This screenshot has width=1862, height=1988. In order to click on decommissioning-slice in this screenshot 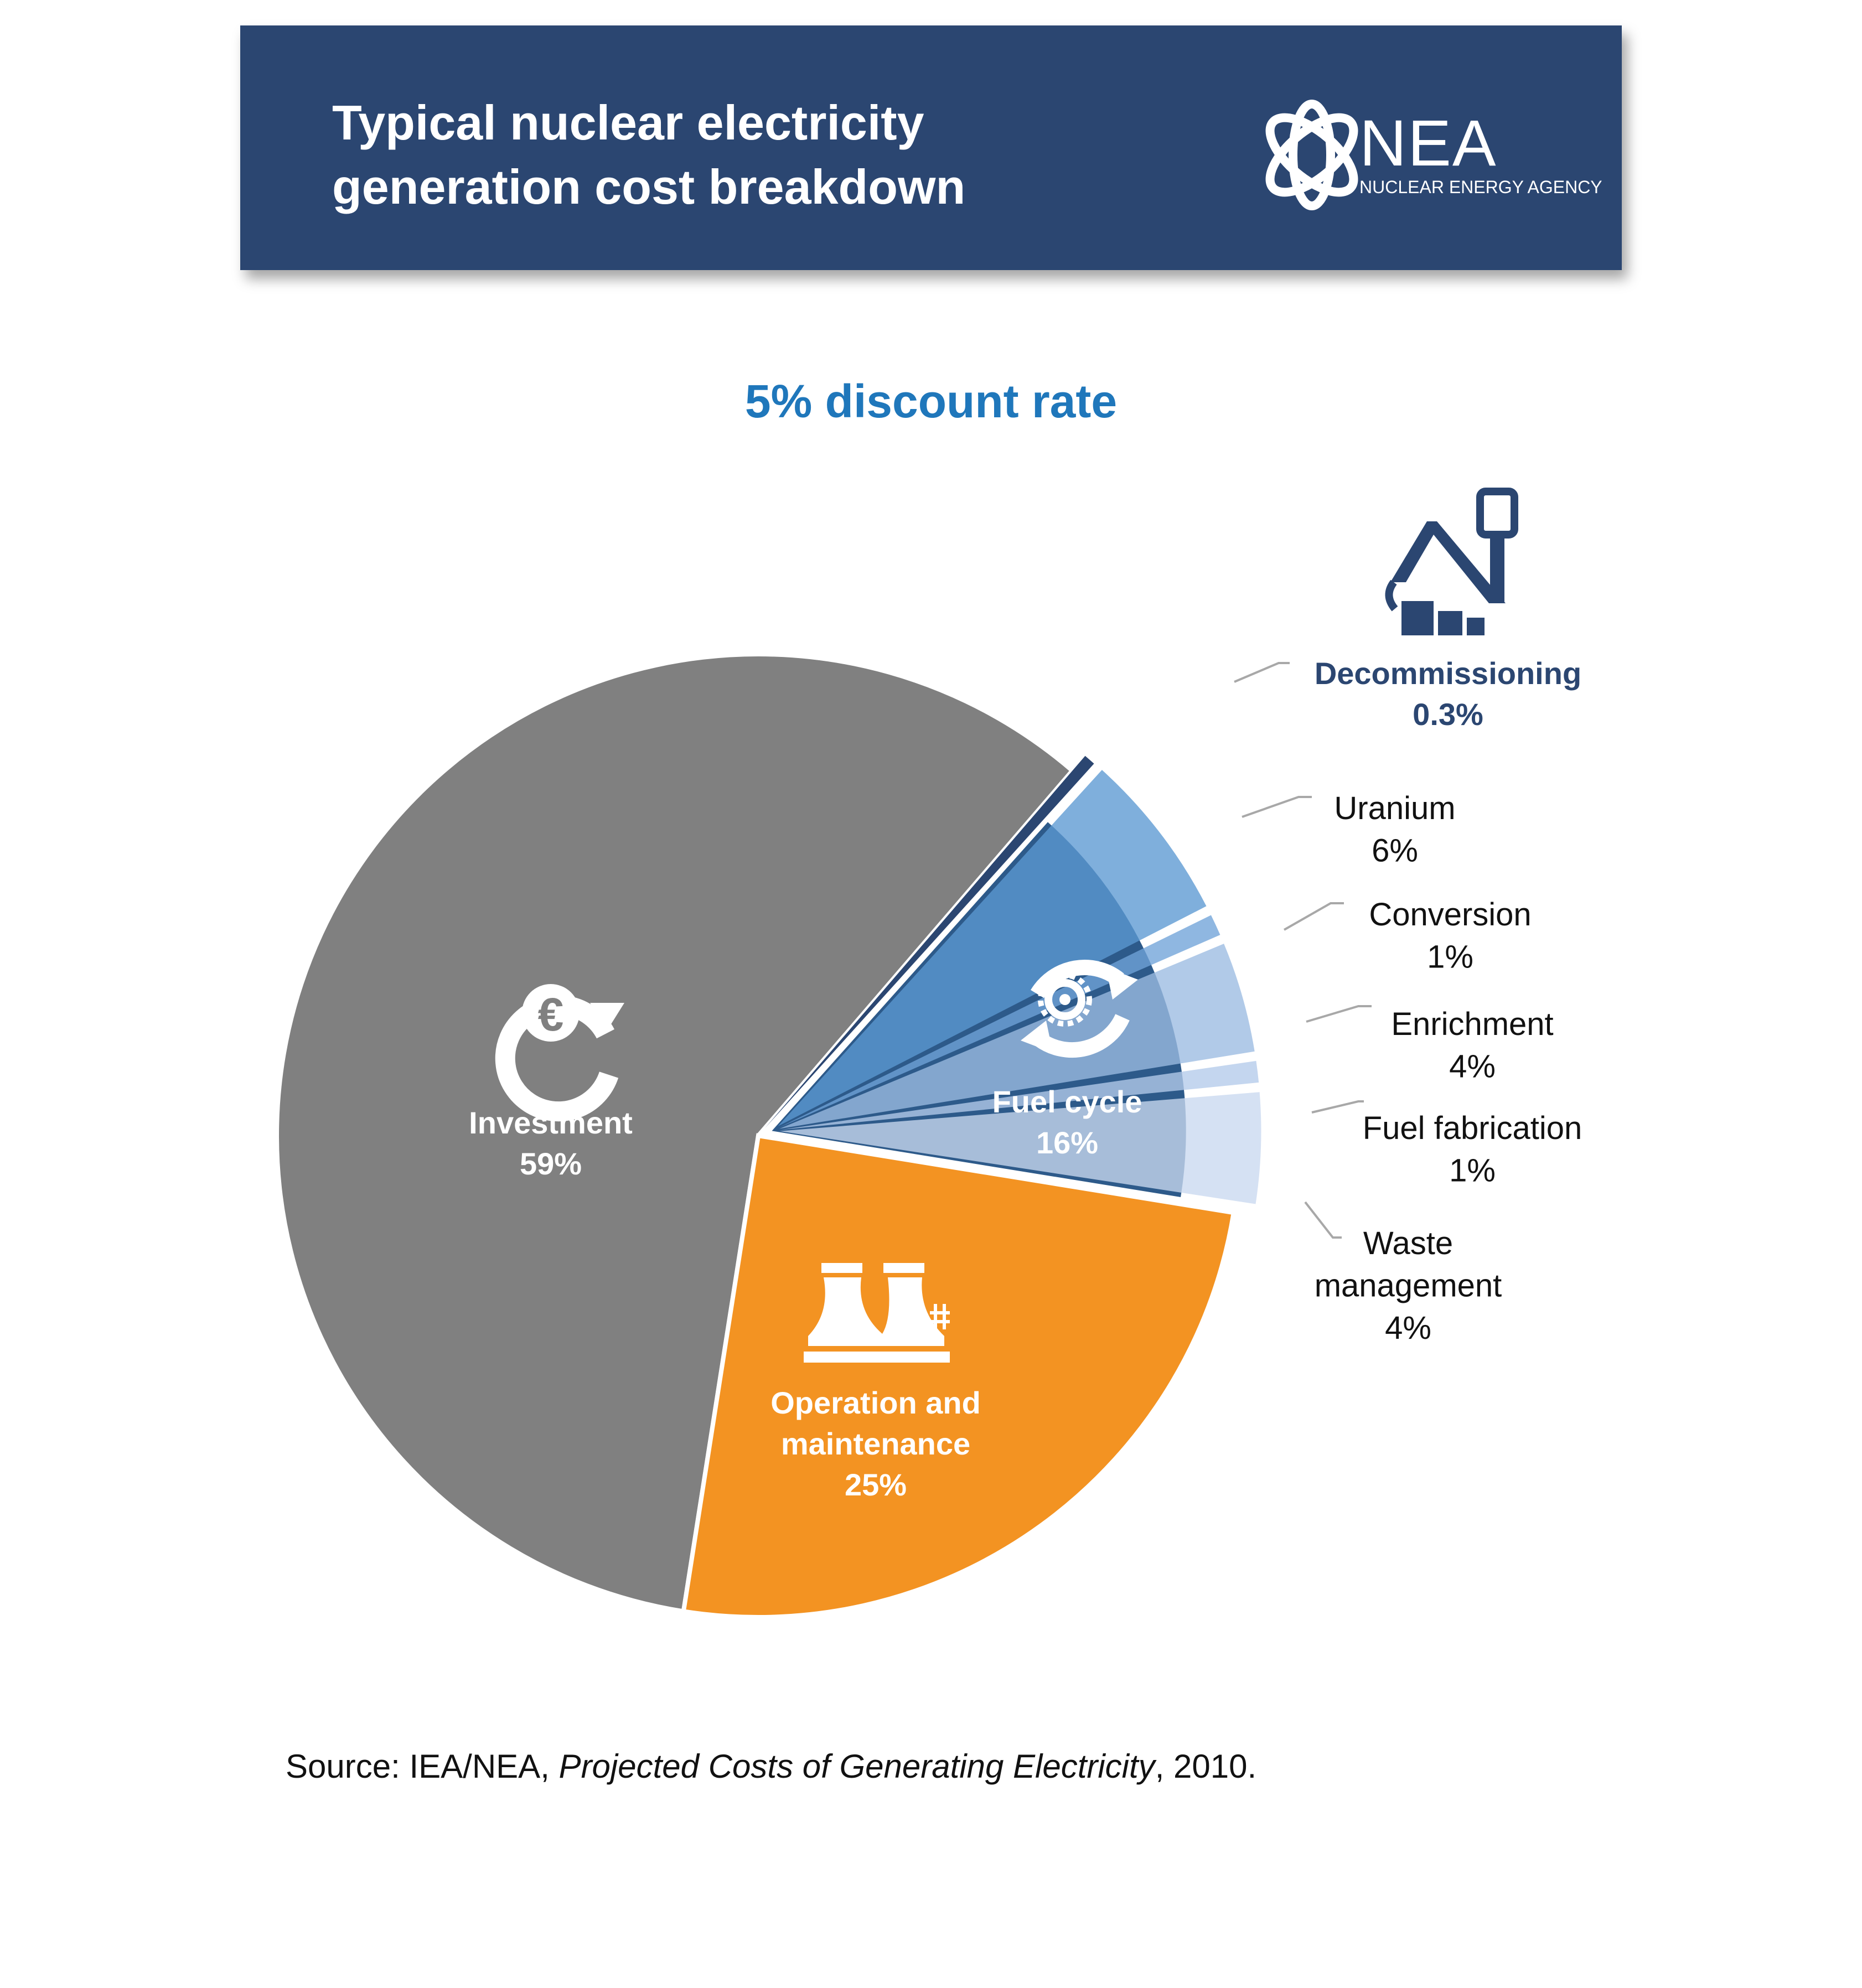, I will do `click(929, 942)`.